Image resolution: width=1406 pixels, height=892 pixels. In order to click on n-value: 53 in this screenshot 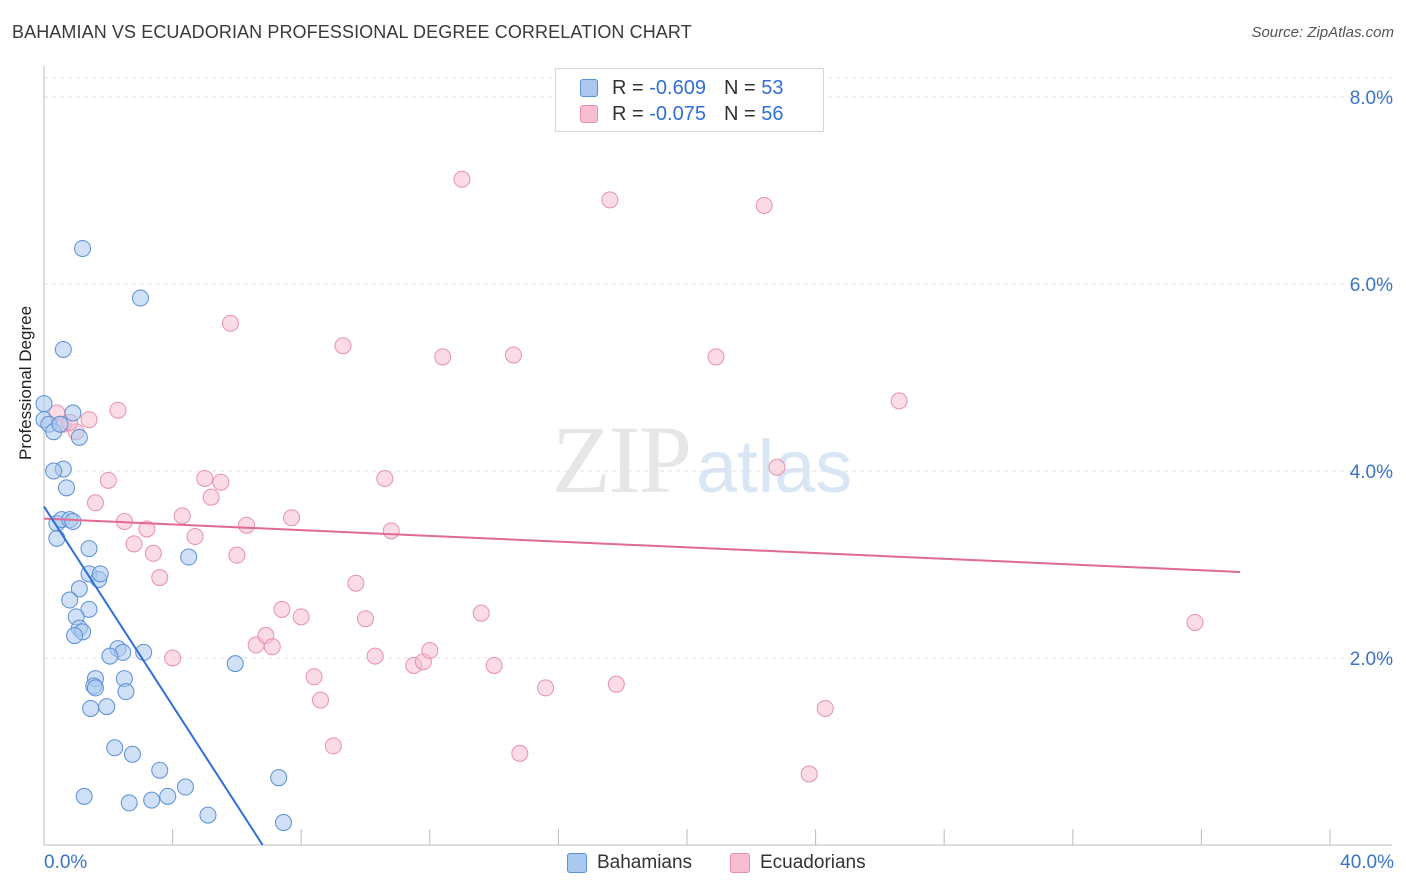, I will do `click(772, 87)`.